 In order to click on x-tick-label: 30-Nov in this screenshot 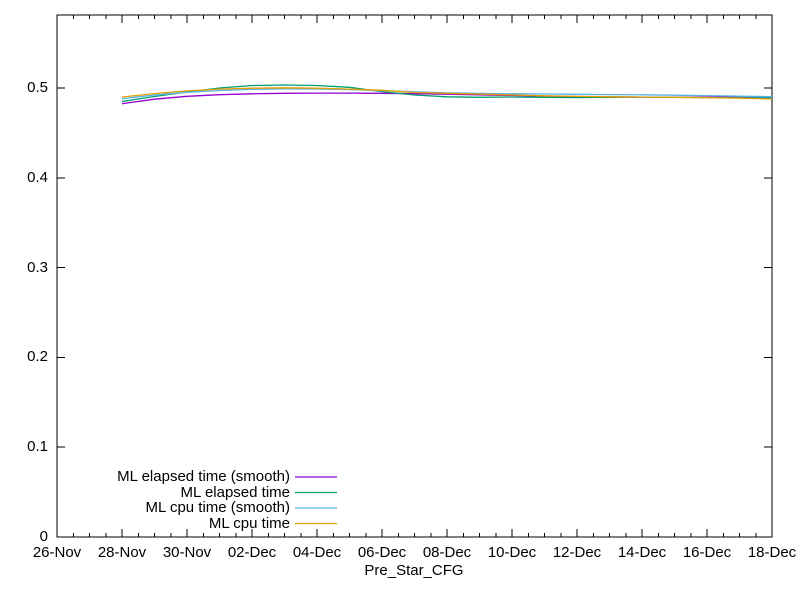, I will do `click(187, 552)`.